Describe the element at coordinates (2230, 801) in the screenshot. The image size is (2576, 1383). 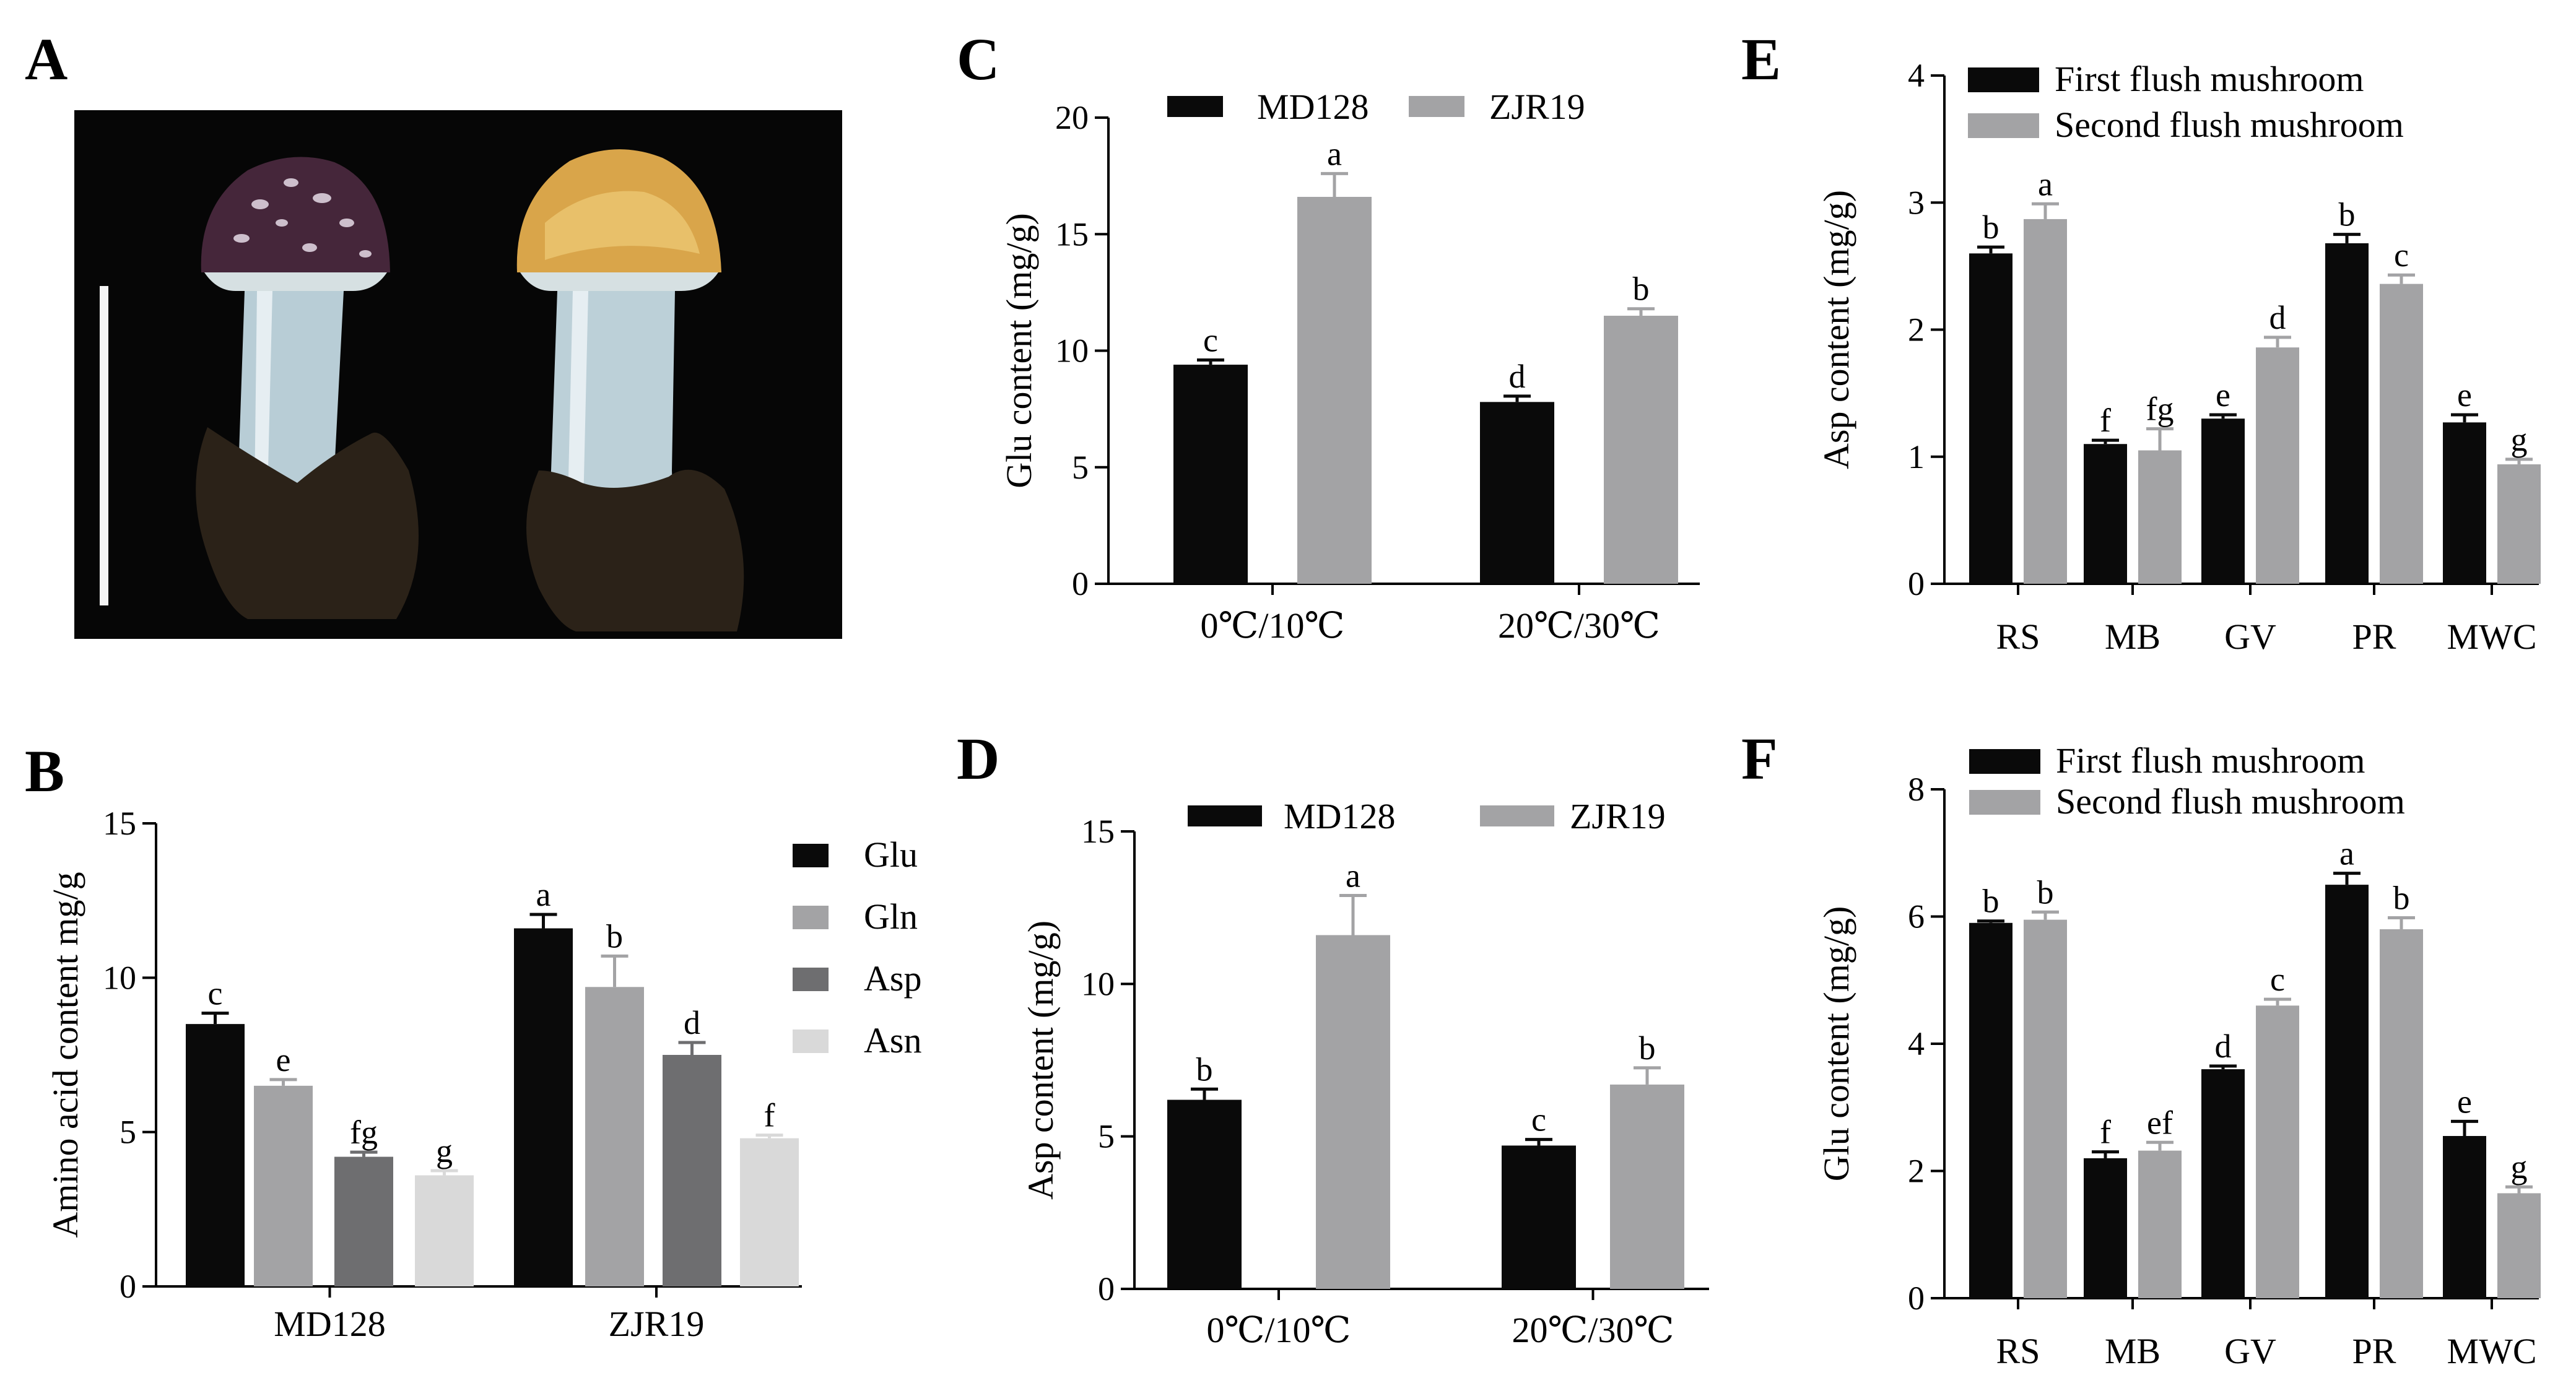
I see `legend-label: Second flush mushroom` at that location.